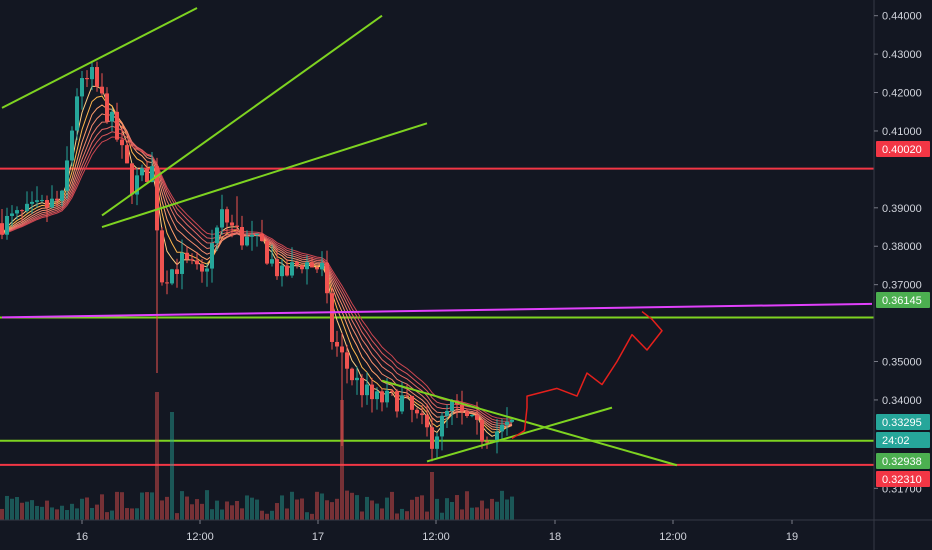 The height and width of the screenshot is (550, 932). I want to click on trendline-lower-channel, so click(264, 175).